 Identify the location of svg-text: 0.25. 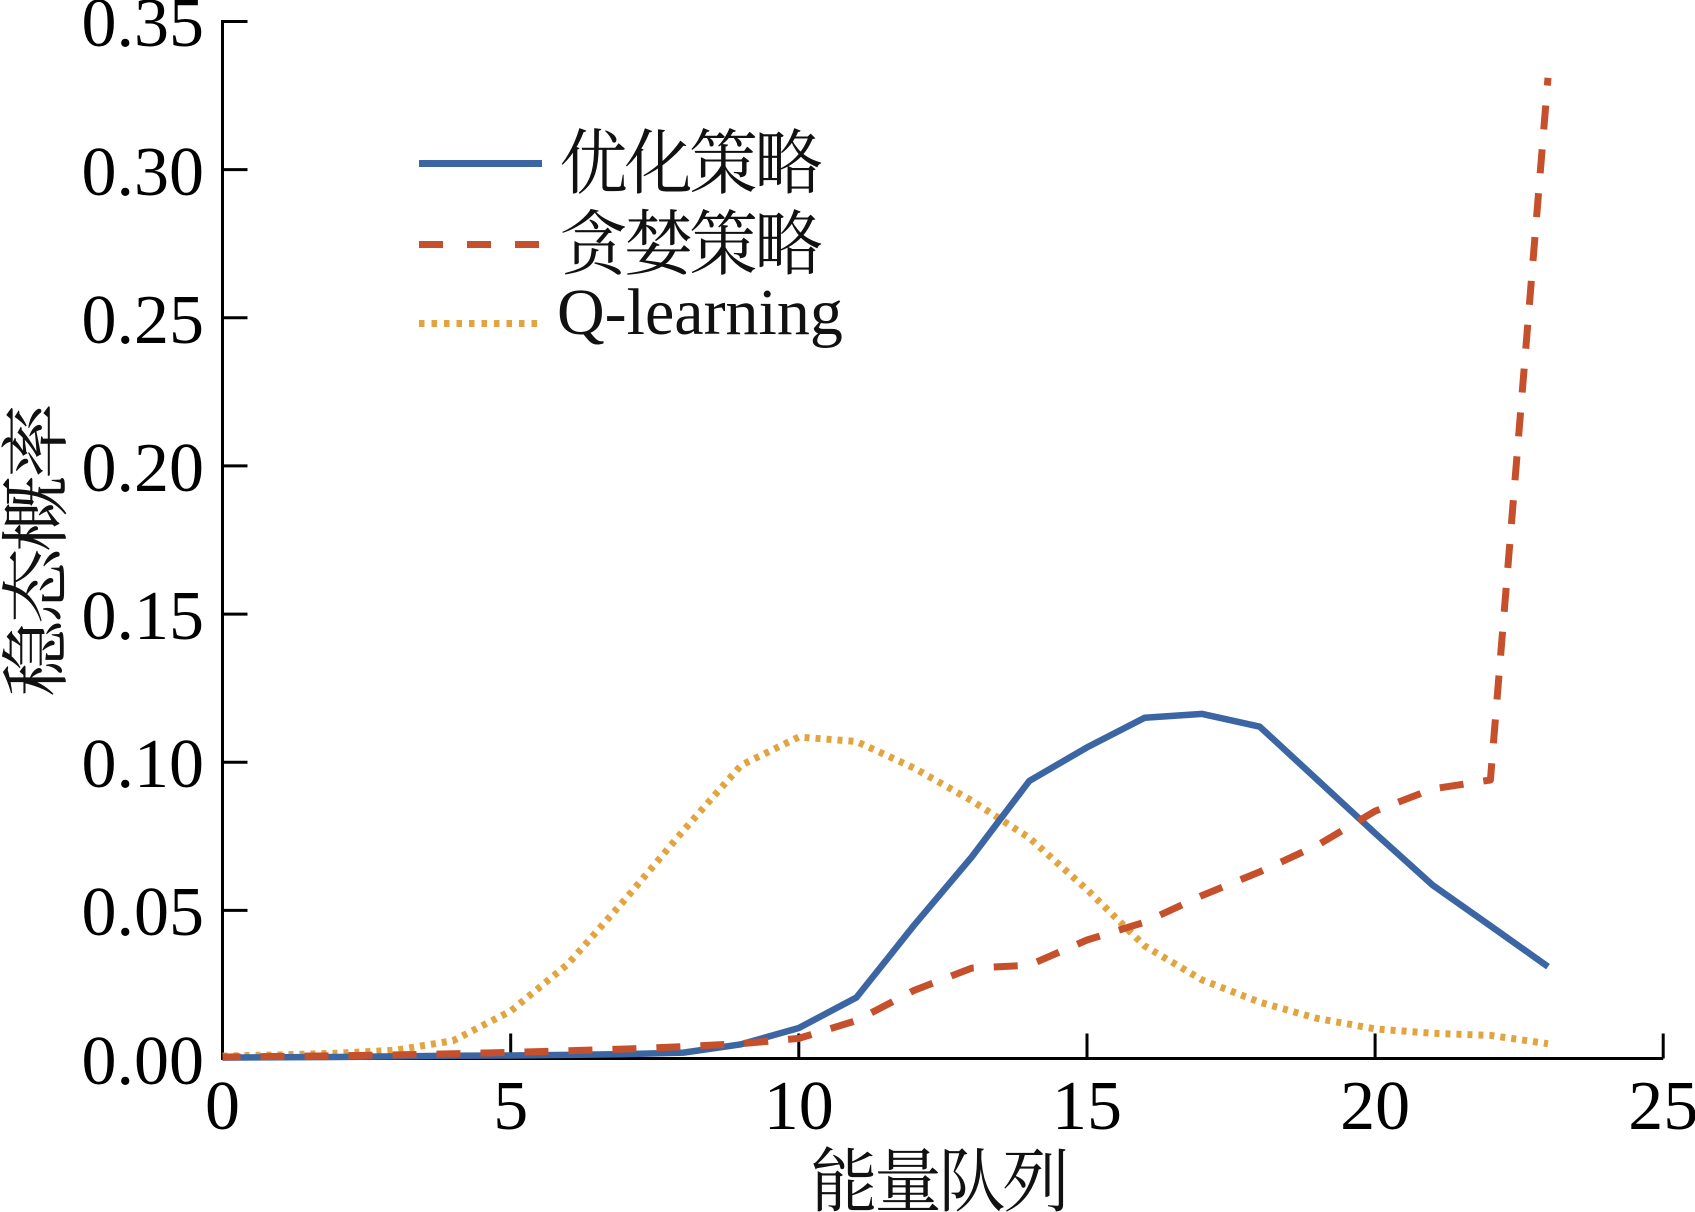
(143, 320).